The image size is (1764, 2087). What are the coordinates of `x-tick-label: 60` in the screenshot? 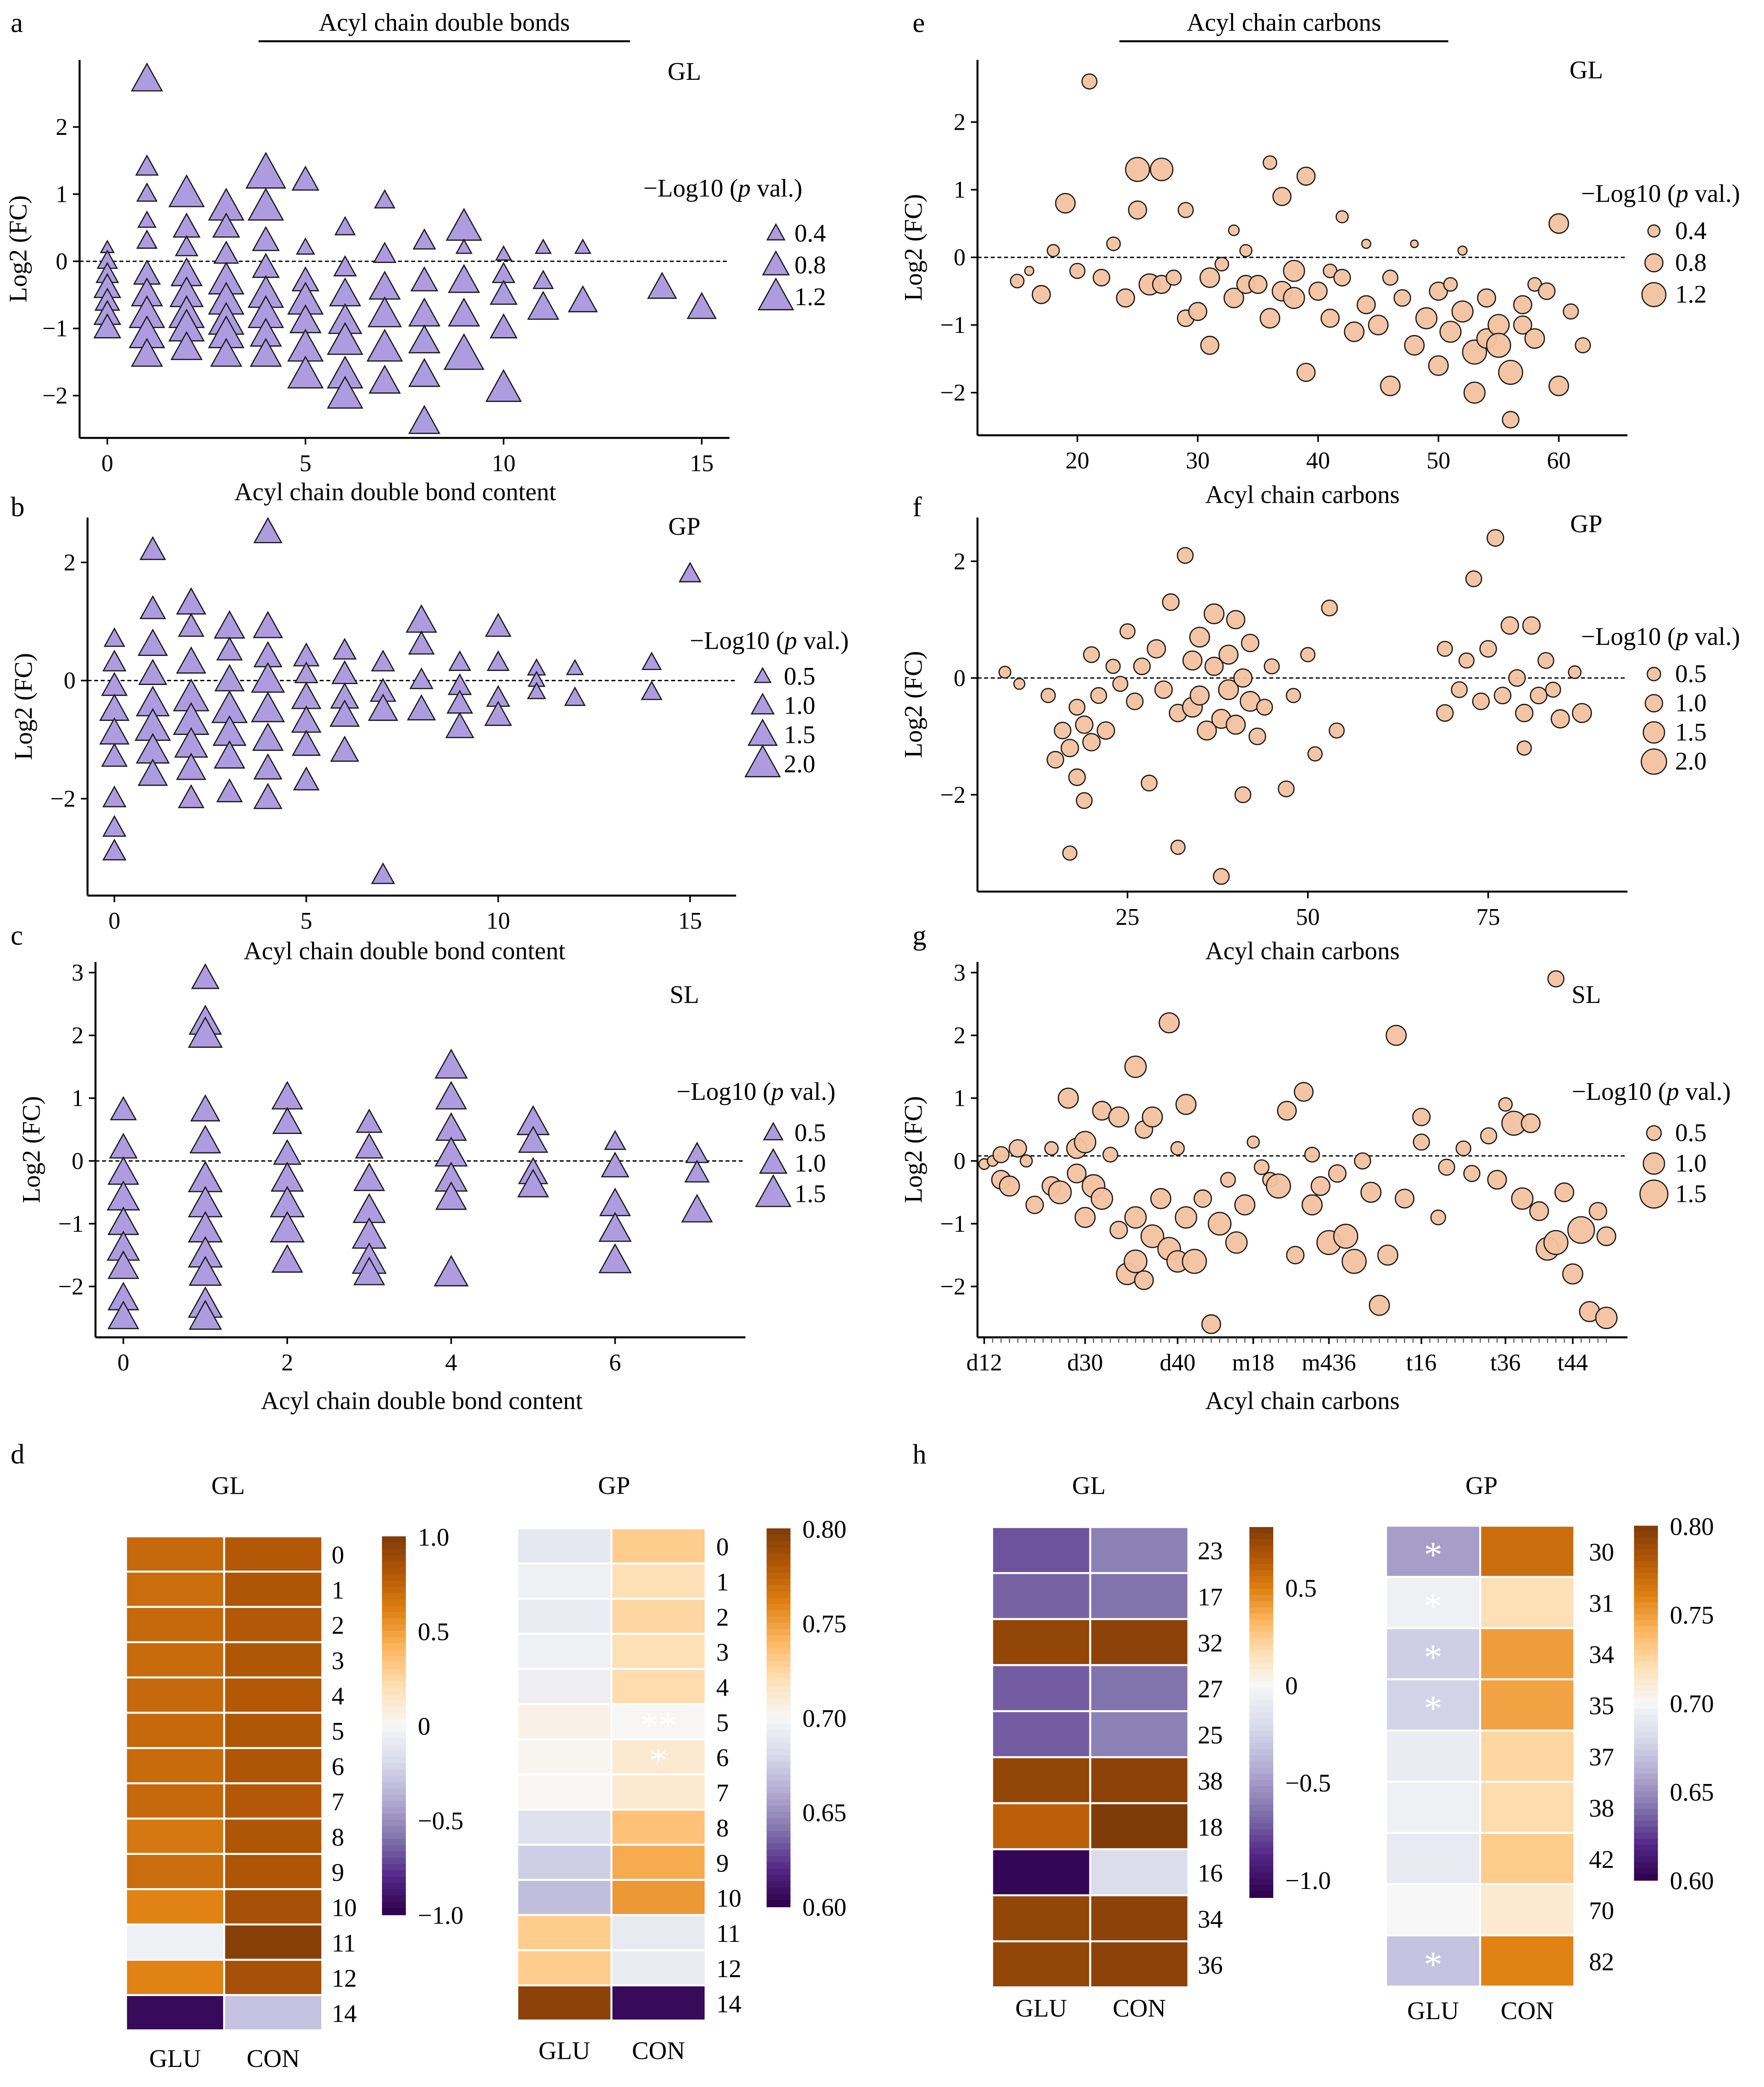 It's located at (1559, 461).